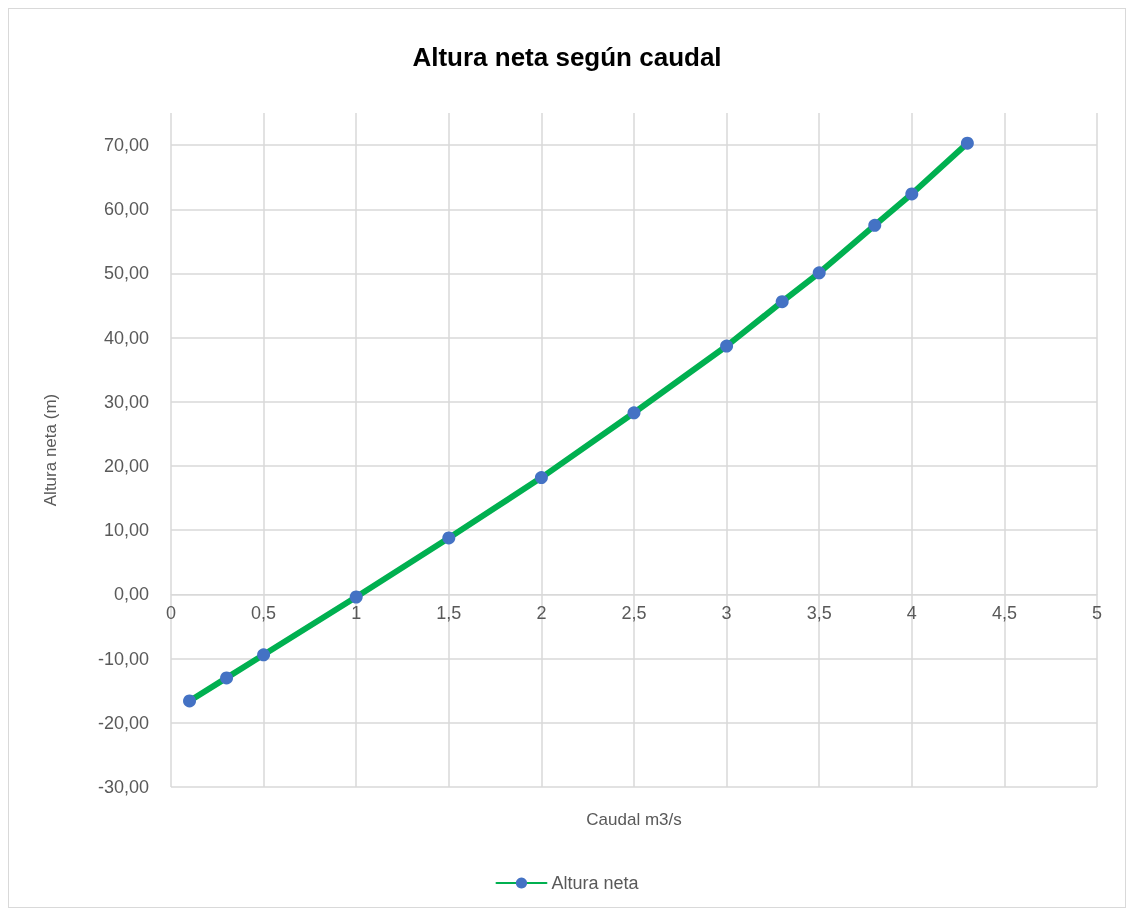 The image size is (1134, 916). I want to click on y-tick-label: 20,00, so click(126, 466).